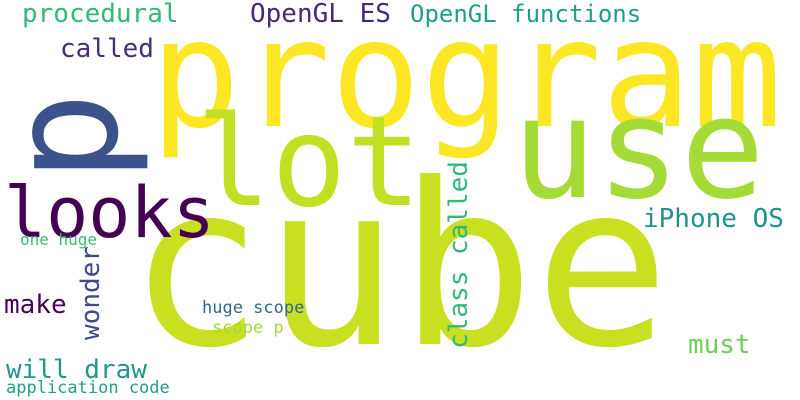  I want to click on word-lot: lot, so click(309, 162).